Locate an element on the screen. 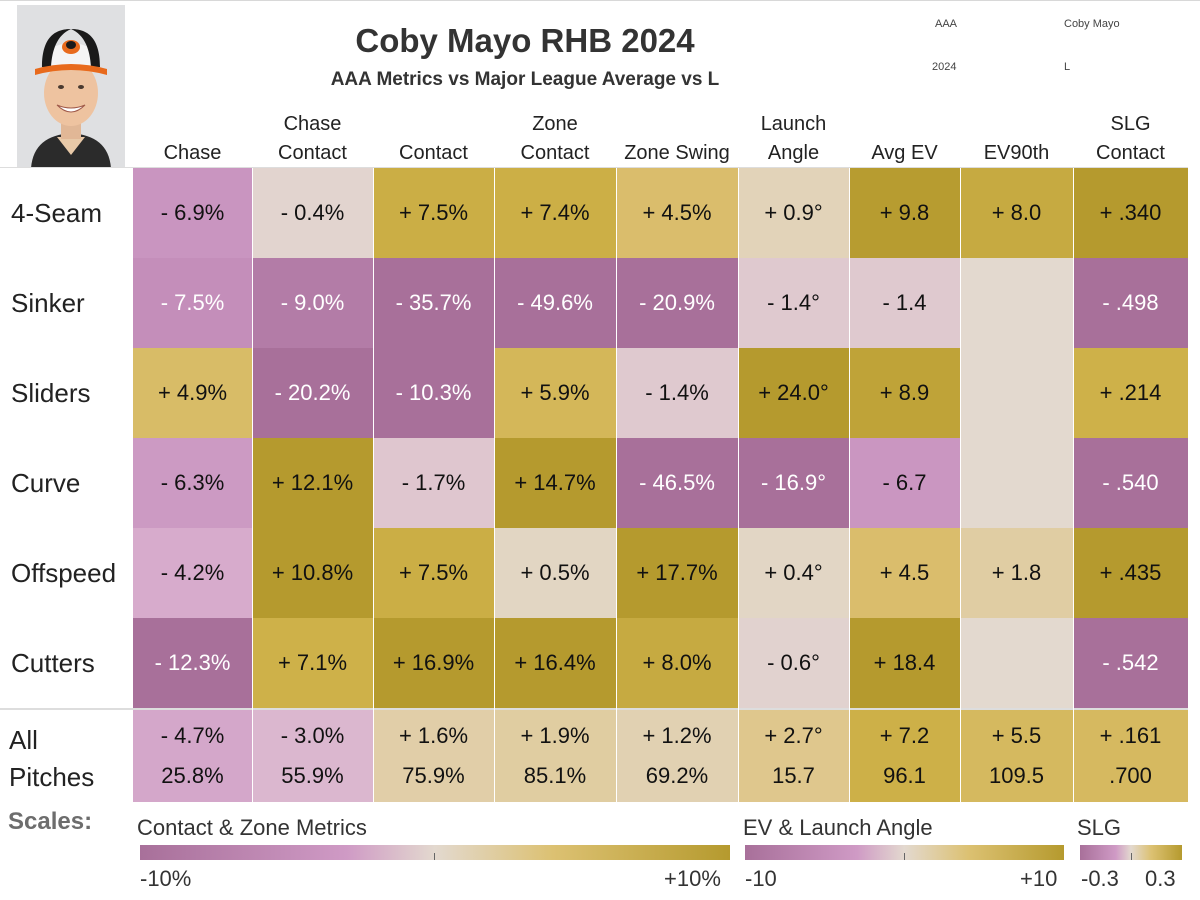 The width and height of the screenshot is (1200, 900). all-pitches-cell: + 1.2% 69.2% is located at coordinates (677, 756).